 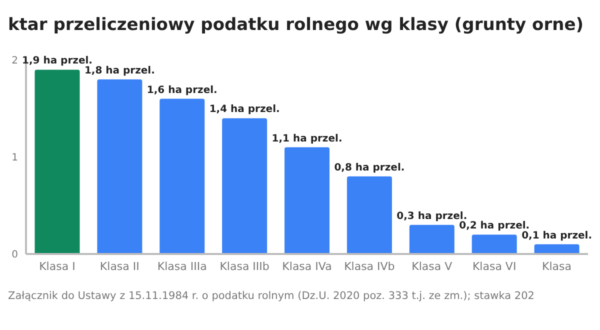 What do you see at coordinates (307, 138) in the screenshot?
I see `data-label: 1,1 ha przel.` at bounding box center [307, 138].